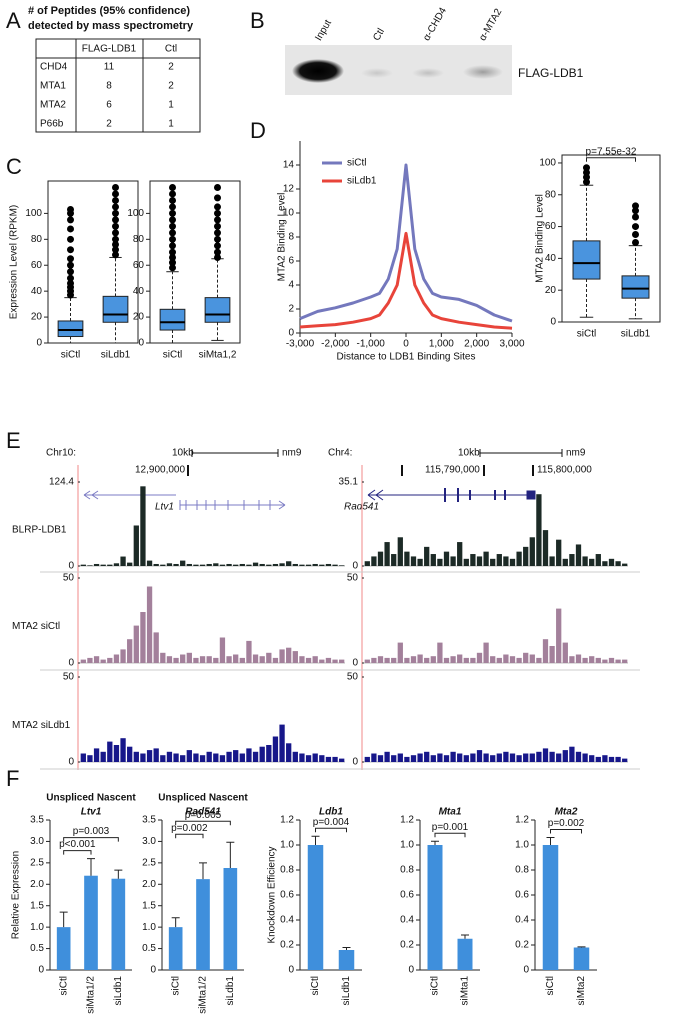 The image size is (680, 1018). I want to click on y-tick-label: 2.5, so click(149, 862).